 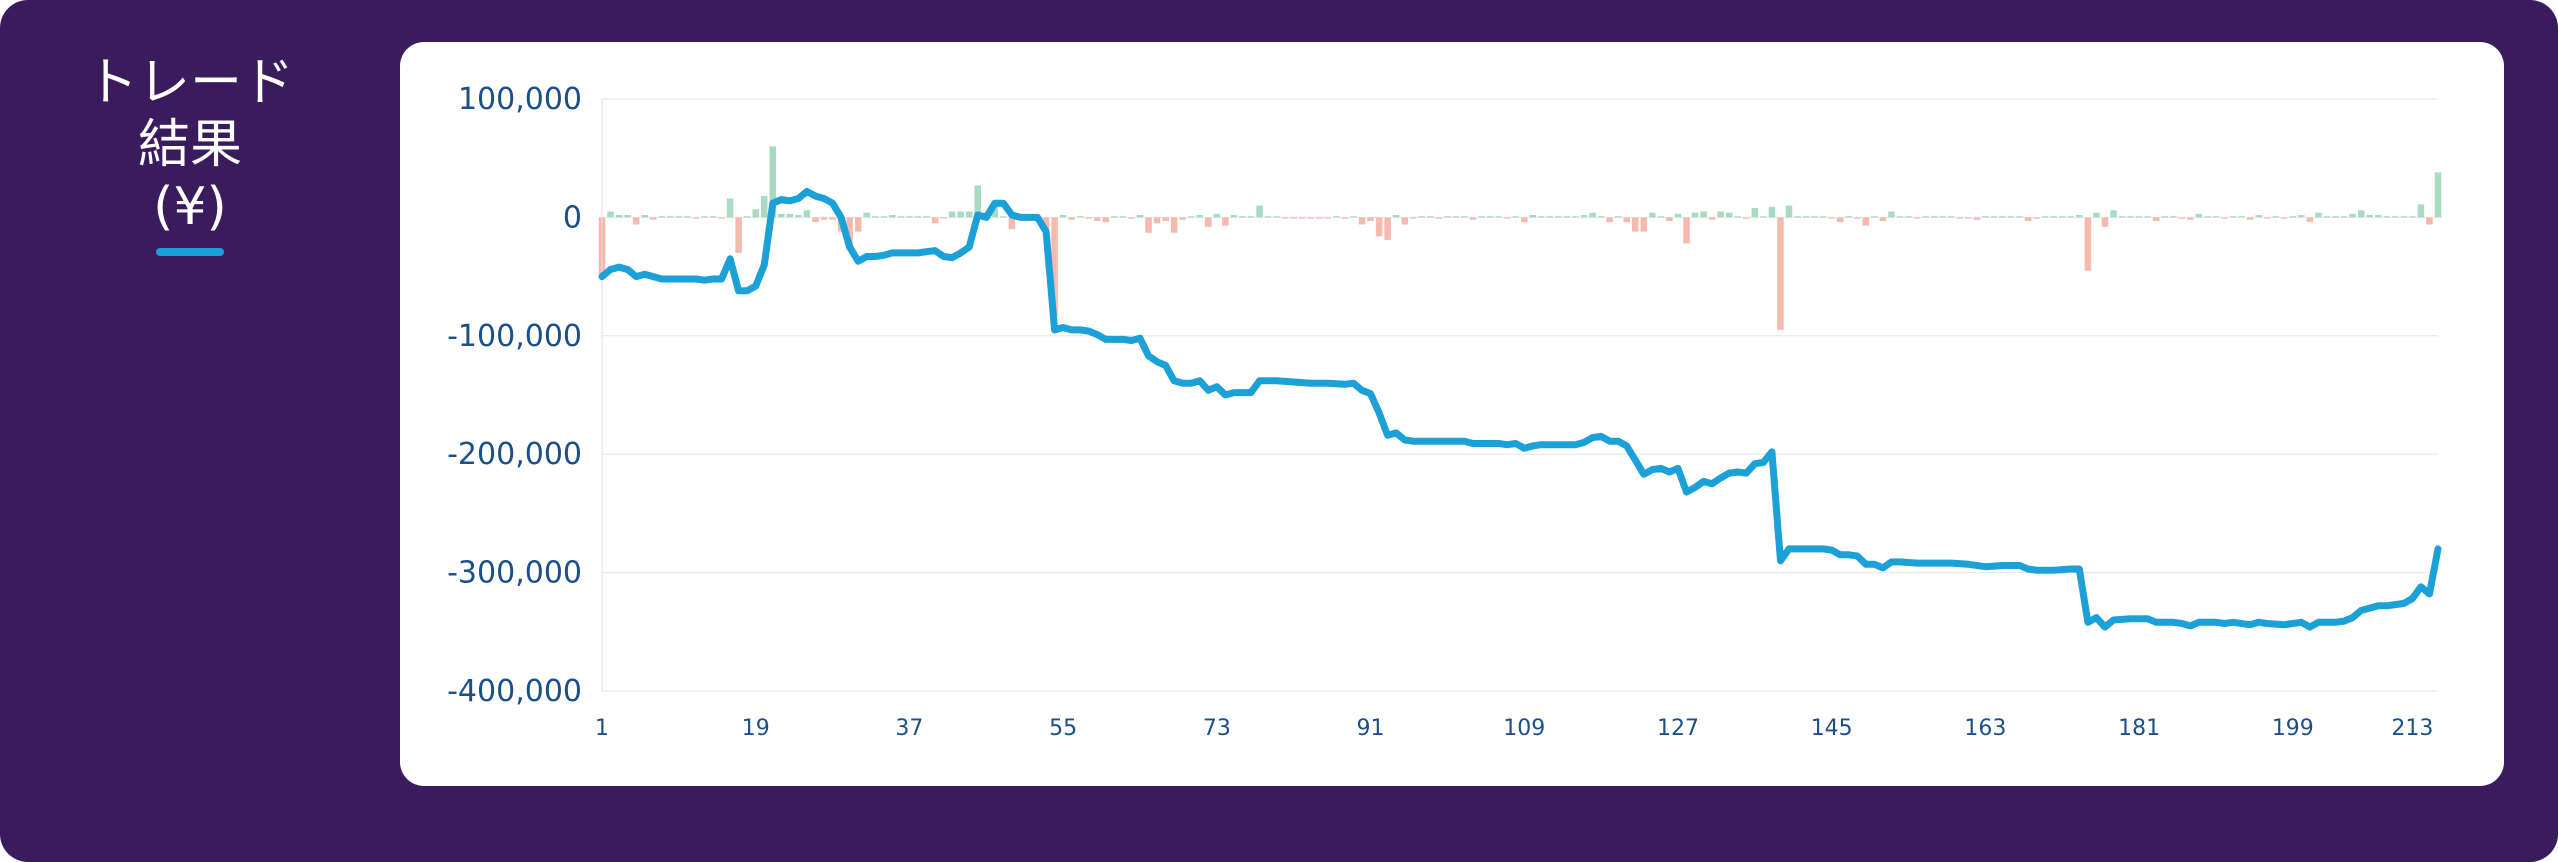 I want to click on x-tick-label: 181, so click(x=2139, y=728).